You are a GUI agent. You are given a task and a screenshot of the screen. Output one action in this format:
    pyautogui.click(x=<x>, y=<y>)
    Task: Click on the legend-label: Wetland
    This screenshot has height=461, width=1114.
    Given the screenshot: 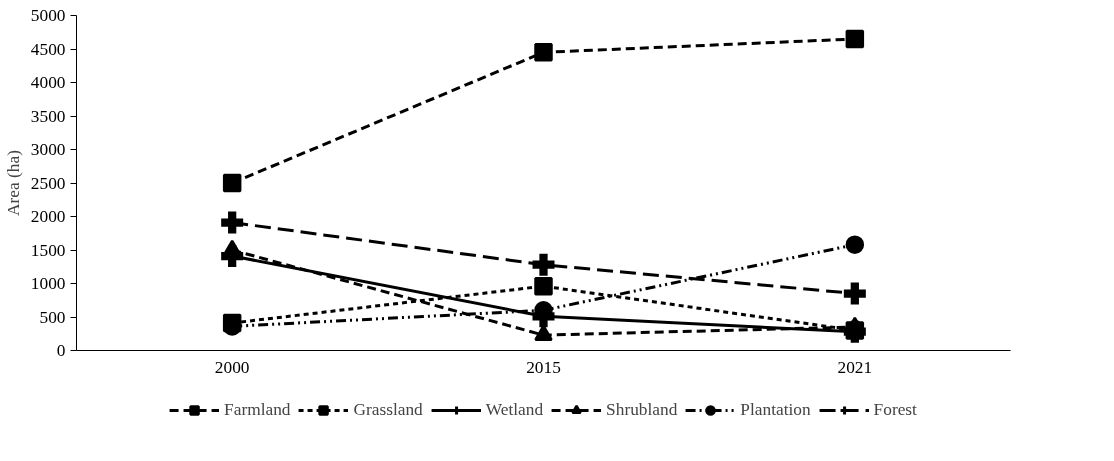 What is the action you would take?
    pyautogui.click(x=514, y=410)
    